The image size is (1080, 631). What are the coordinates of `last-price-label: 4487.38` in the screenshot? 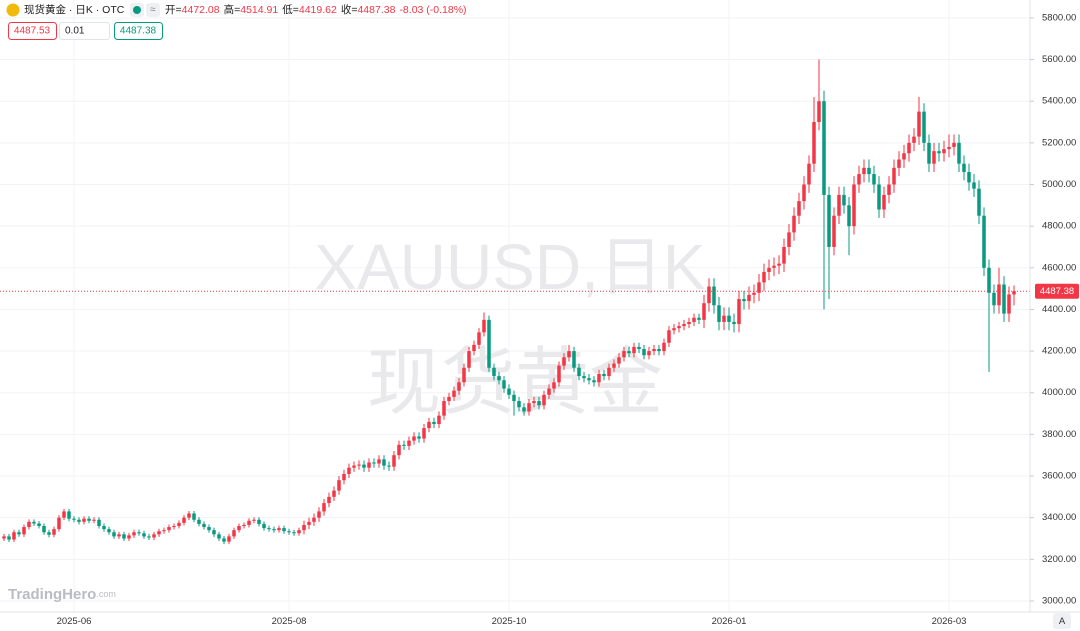 It's located at (1057, 291).